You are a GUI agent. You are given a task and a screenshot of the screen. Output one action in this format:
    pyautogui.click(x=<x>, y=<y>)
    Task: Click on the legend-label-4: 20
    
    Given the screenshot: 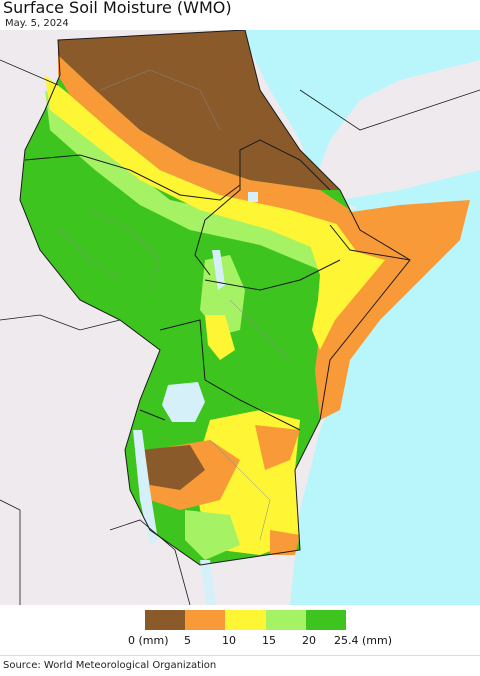 What is the action you would take?
    pyautogui.click(x=309, y=640)
    